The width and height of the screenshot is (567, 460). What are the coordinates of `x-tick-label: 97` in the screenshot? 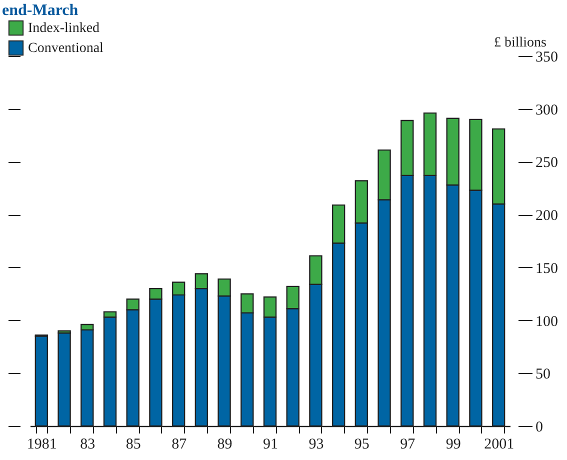 It's located at (408, 444).